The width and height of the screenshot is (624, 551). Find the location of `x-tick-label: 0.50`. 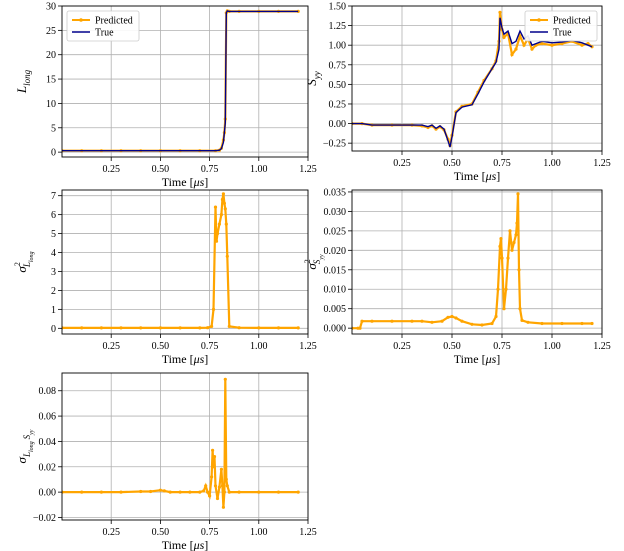

x-tick-label: 0.50 is located at coordinates (452, 346).